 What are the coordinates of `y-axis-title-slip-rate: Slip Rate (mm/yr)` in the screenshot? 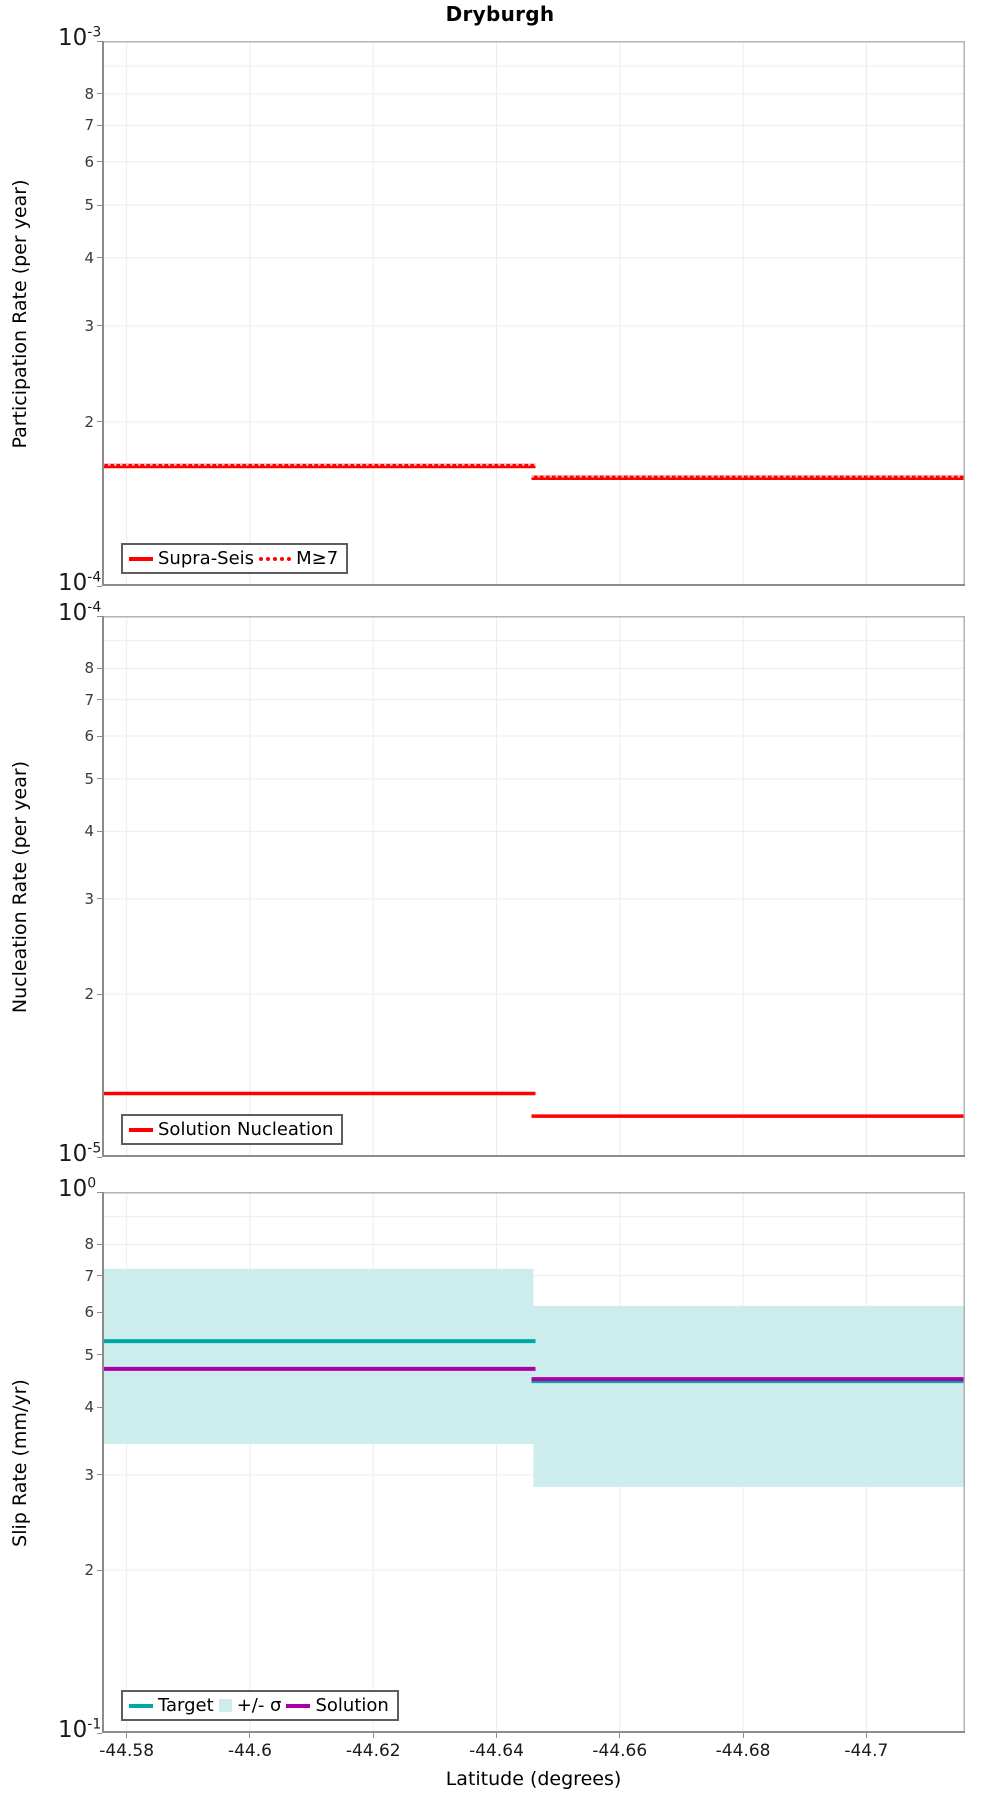 It's located at (20, 1462).